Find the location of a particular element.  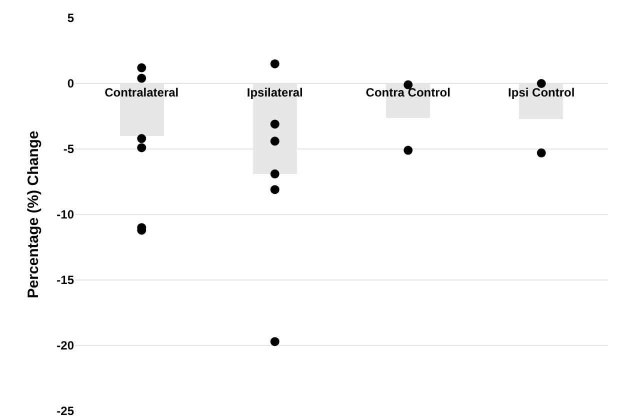

y-tick-label: 5 is located at coordinates (70, 18).